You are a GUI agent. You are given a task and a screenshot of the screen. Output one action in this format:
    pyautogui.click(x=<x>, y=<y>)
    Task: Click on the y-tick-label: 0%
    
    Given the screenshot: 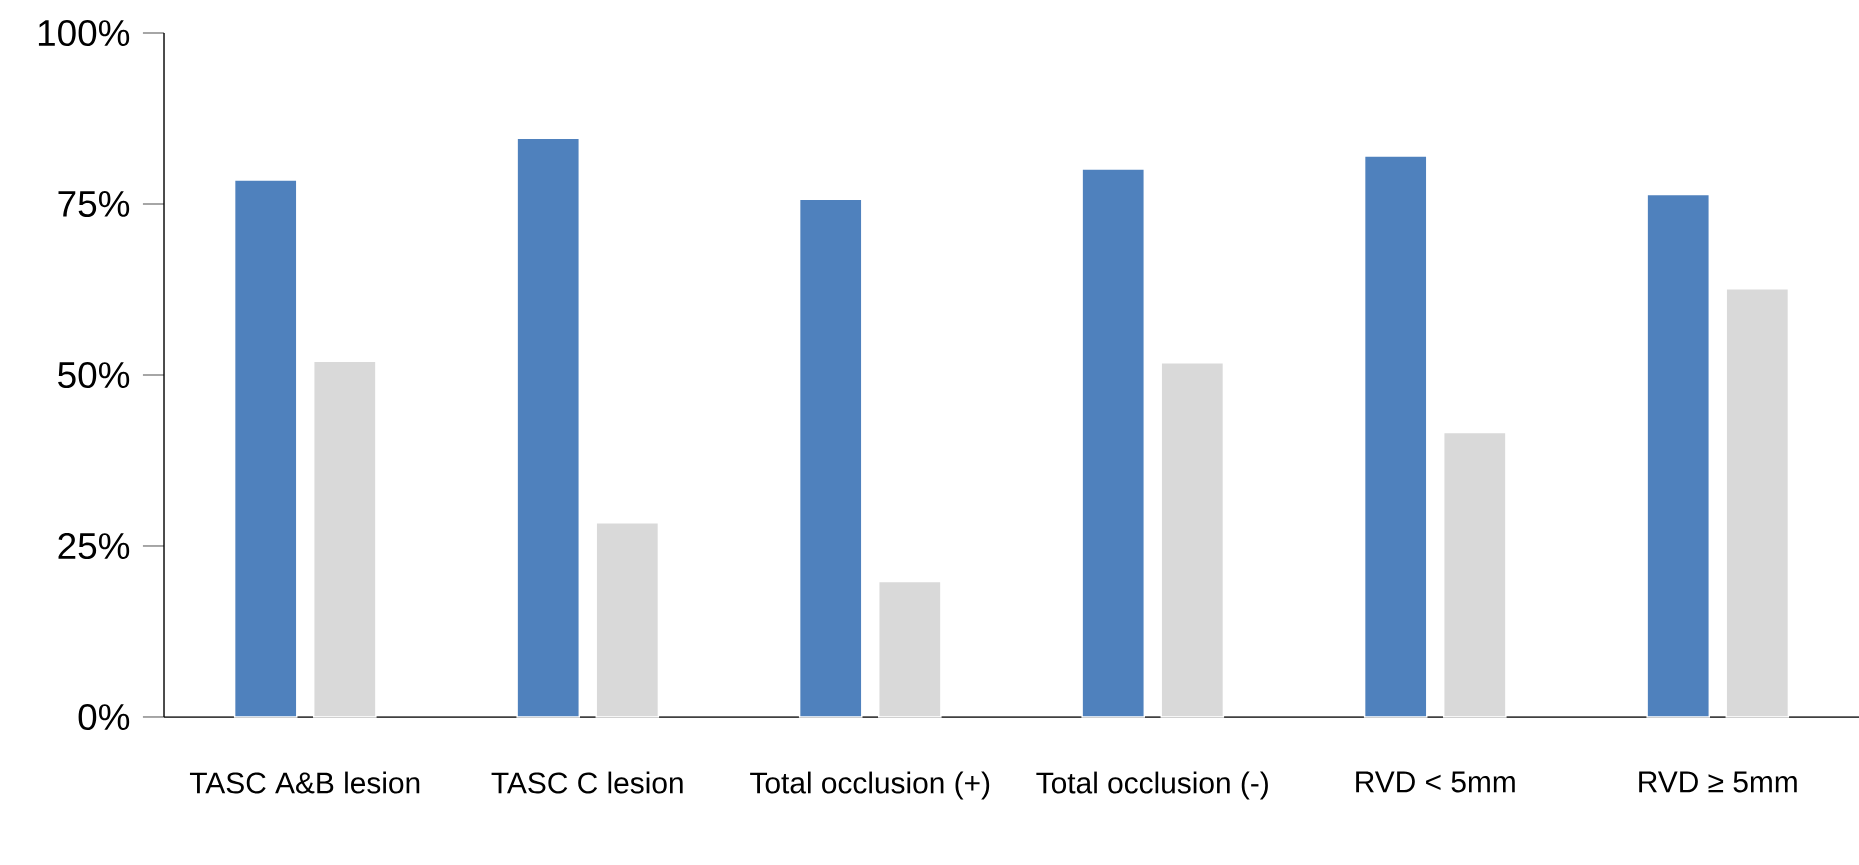 What is the action you would take?
    pyautogui.click(x=104, y=717)
    